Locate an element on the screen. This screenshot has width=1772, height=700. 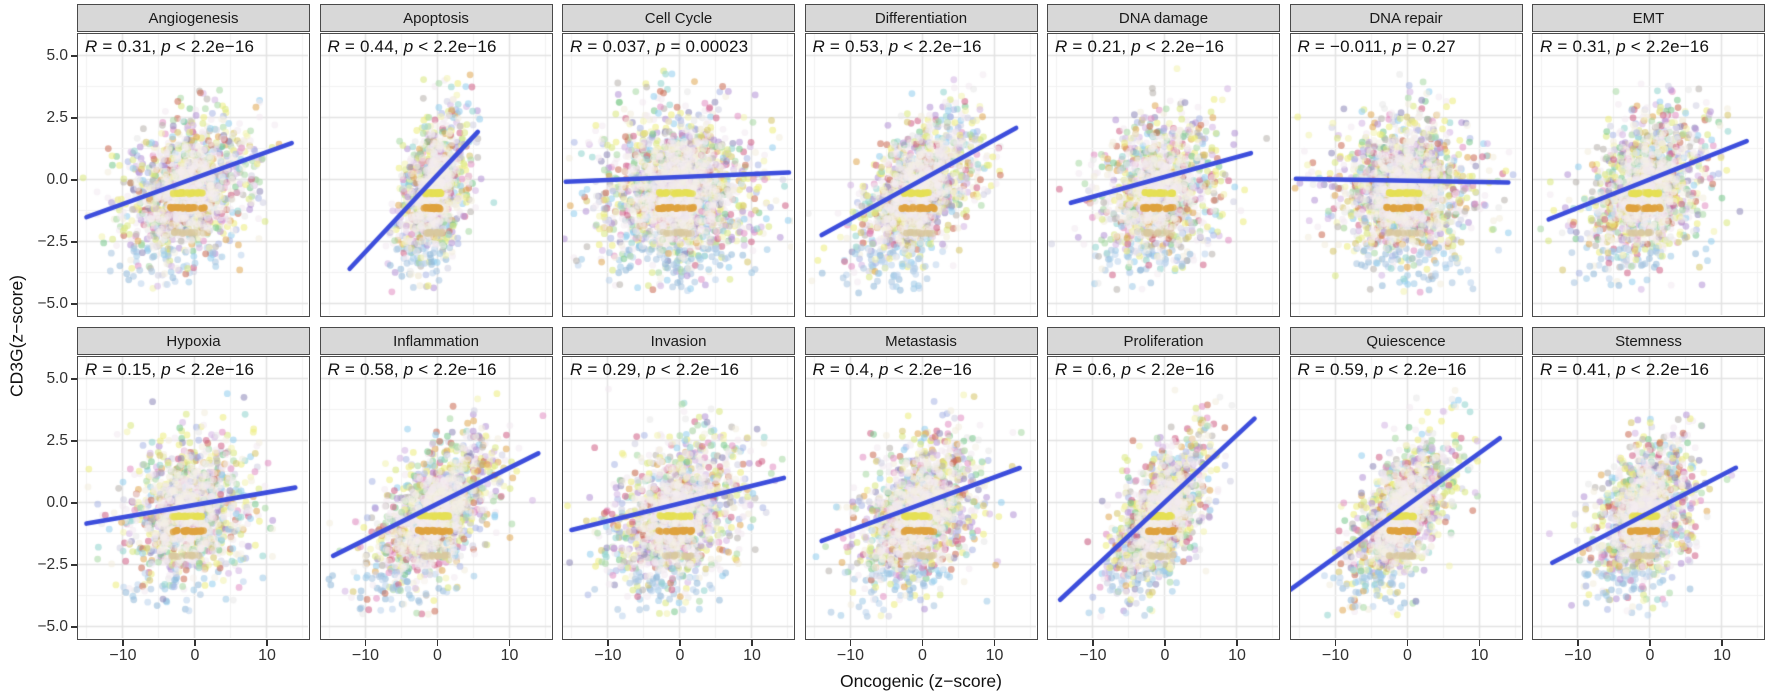
facet-invasion: Invasion R = 0.29, p < 2.2e−16 is located at coordinates (678, 483).